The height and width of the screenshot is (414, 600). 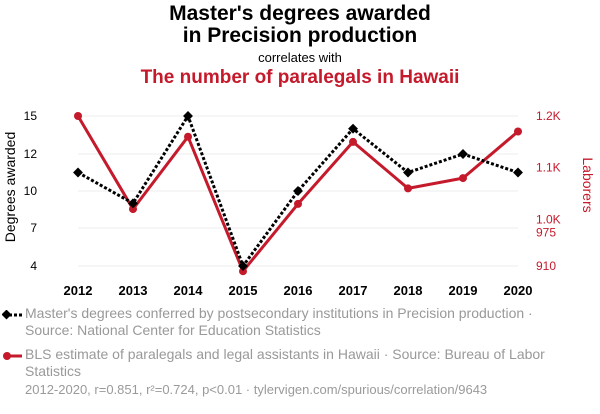 I want to click on legend-marker-series1, so click(x=12, y=315).